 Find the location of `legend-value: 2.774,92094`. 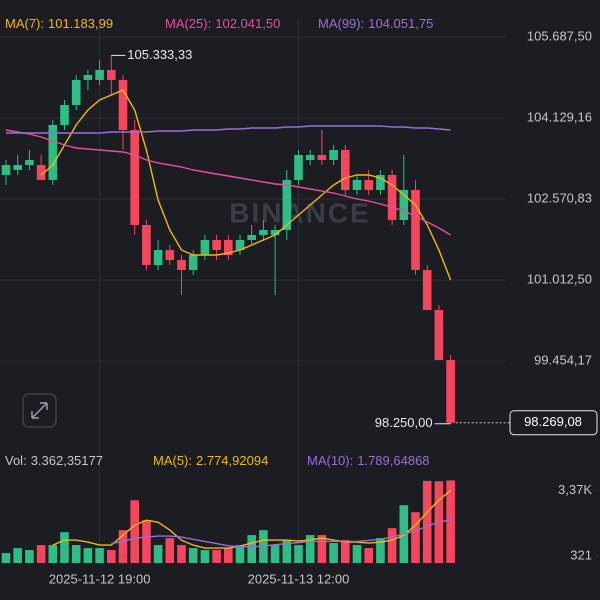

legend-value: 2.774,92094 is located at coordinates (232, 460).